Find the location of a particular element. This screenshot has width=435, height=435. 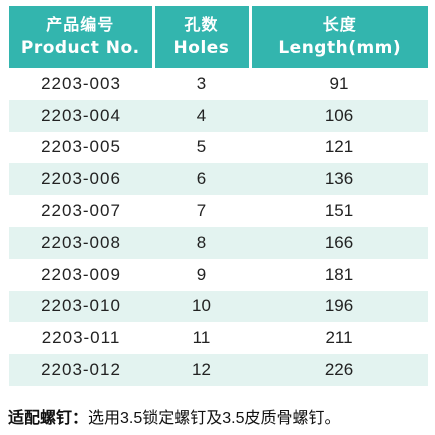

header-length-cn: 长度 is located at coordinates (339, 24).